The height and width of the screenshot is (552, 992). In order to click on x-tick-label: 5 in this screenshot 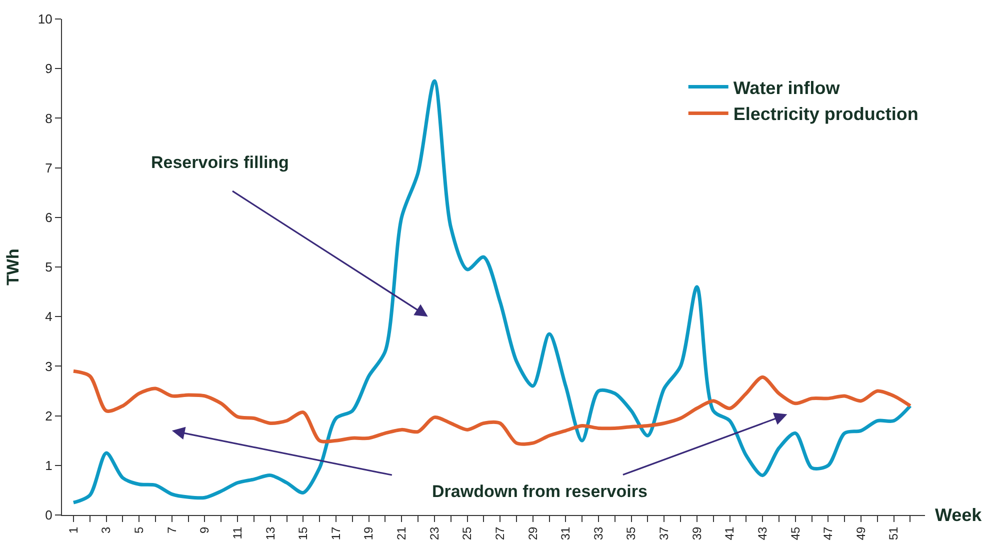, I will do `click(139, 530)`.